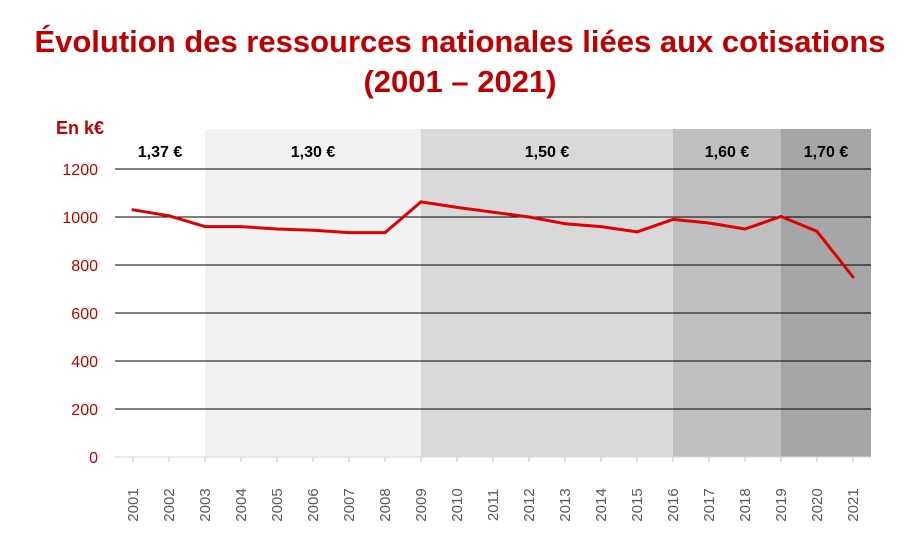 This screenshot has width=920, height=534. I want to click on data-point-2012, so click(529, 217).